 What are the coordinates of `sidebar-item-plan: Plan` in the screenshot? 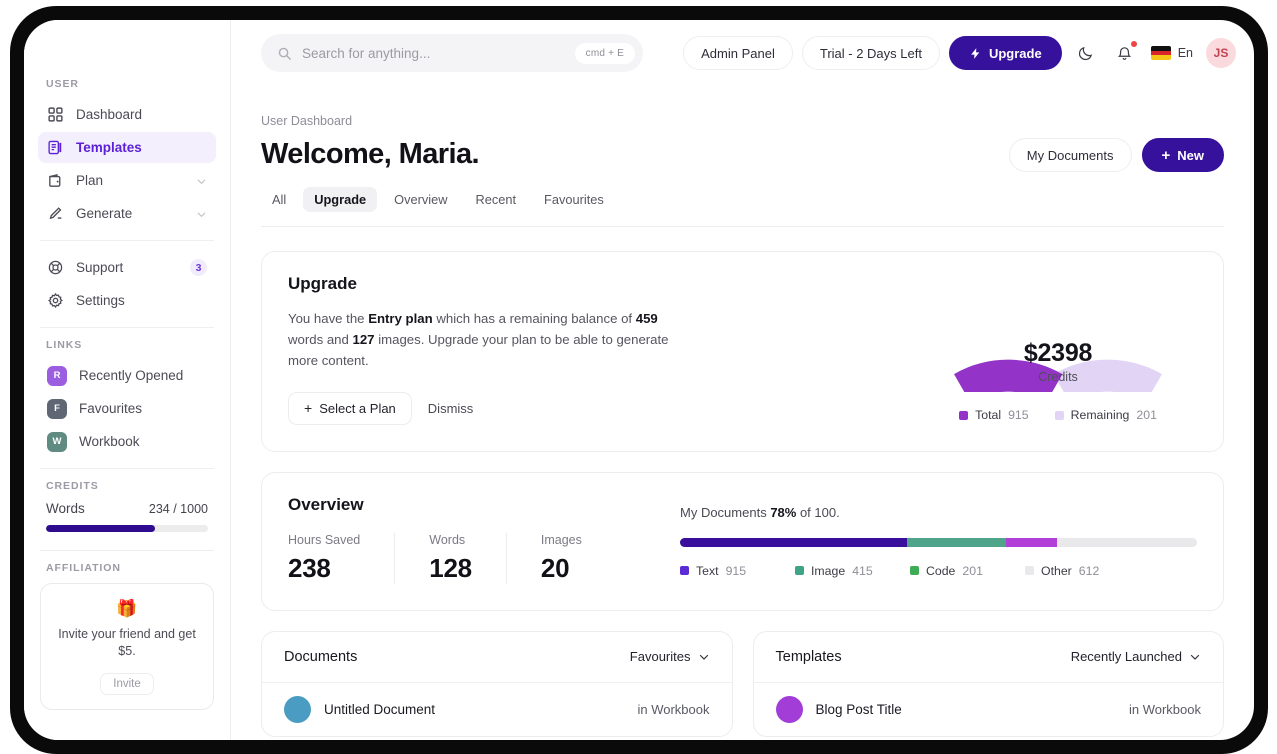 It's located at (127, 180).